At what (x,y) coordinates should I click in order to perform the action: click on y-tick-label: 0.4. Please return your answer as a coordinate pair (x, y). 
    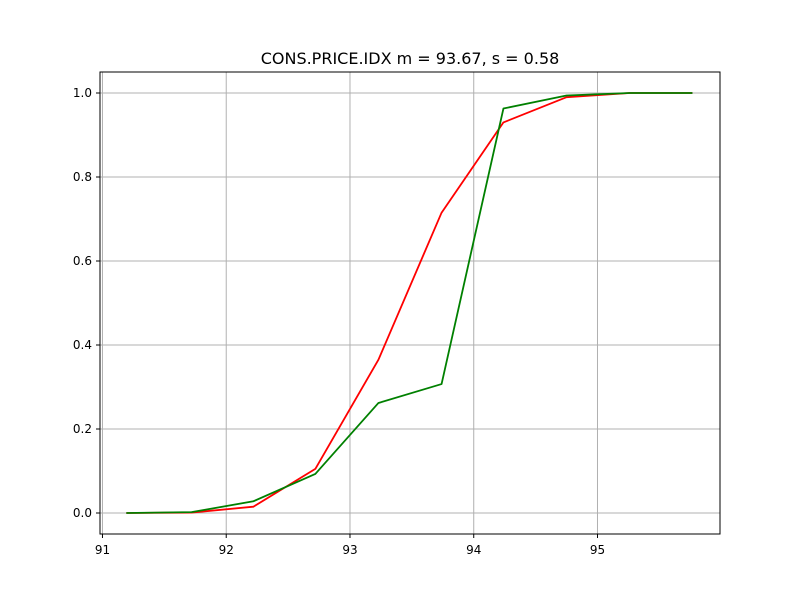
    Looking at the image, I should click on (82, 345).